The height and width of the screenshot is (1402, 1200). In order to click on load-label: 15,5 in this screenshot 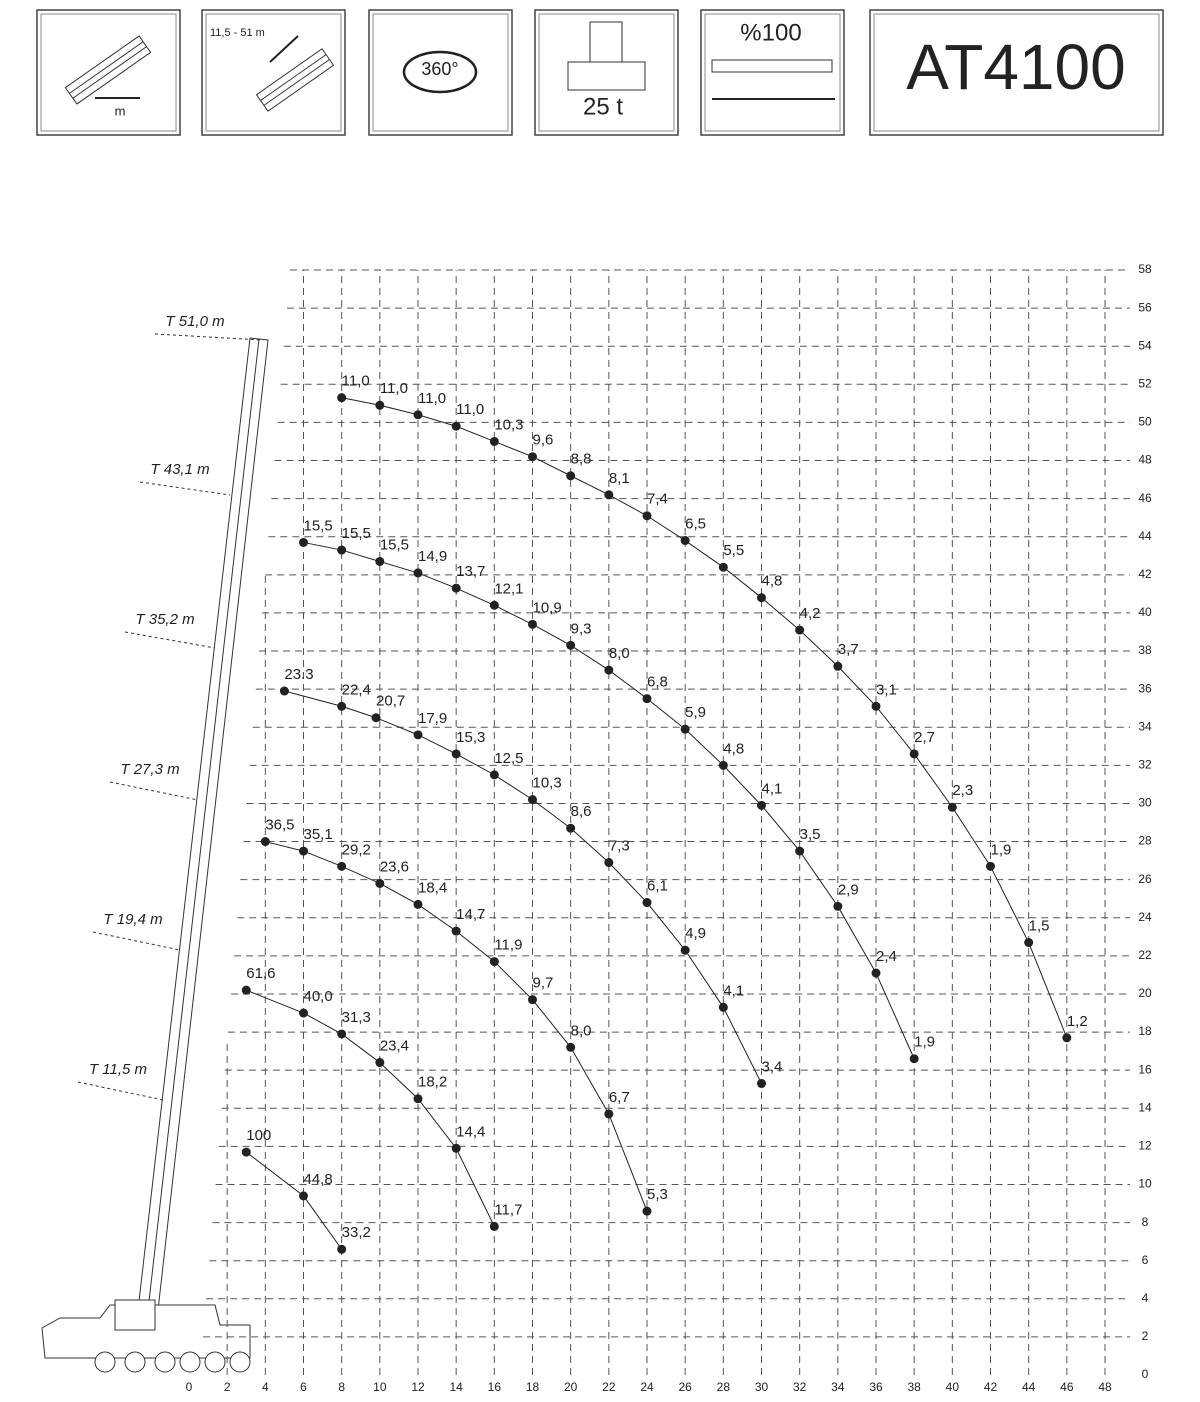, I will do `click(394, 544)`.